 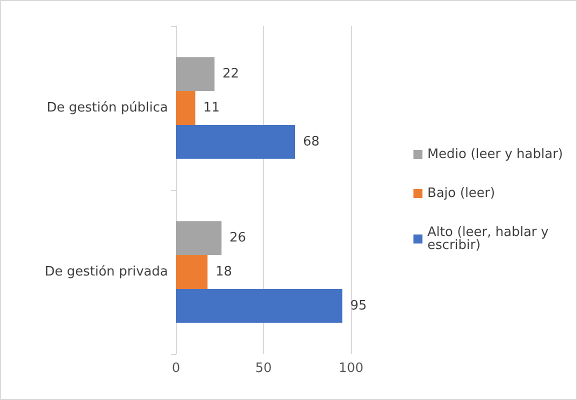 I want to click on y-tick-label: De gestión pública, so click(x=107, y=108).